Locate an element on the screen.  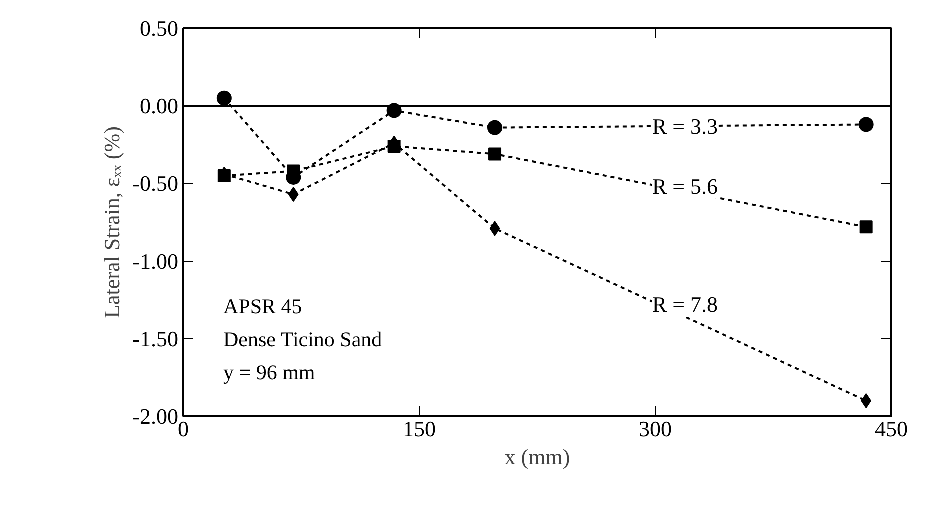
series-label: R = 3.3 is located at coordinates (685, 126).